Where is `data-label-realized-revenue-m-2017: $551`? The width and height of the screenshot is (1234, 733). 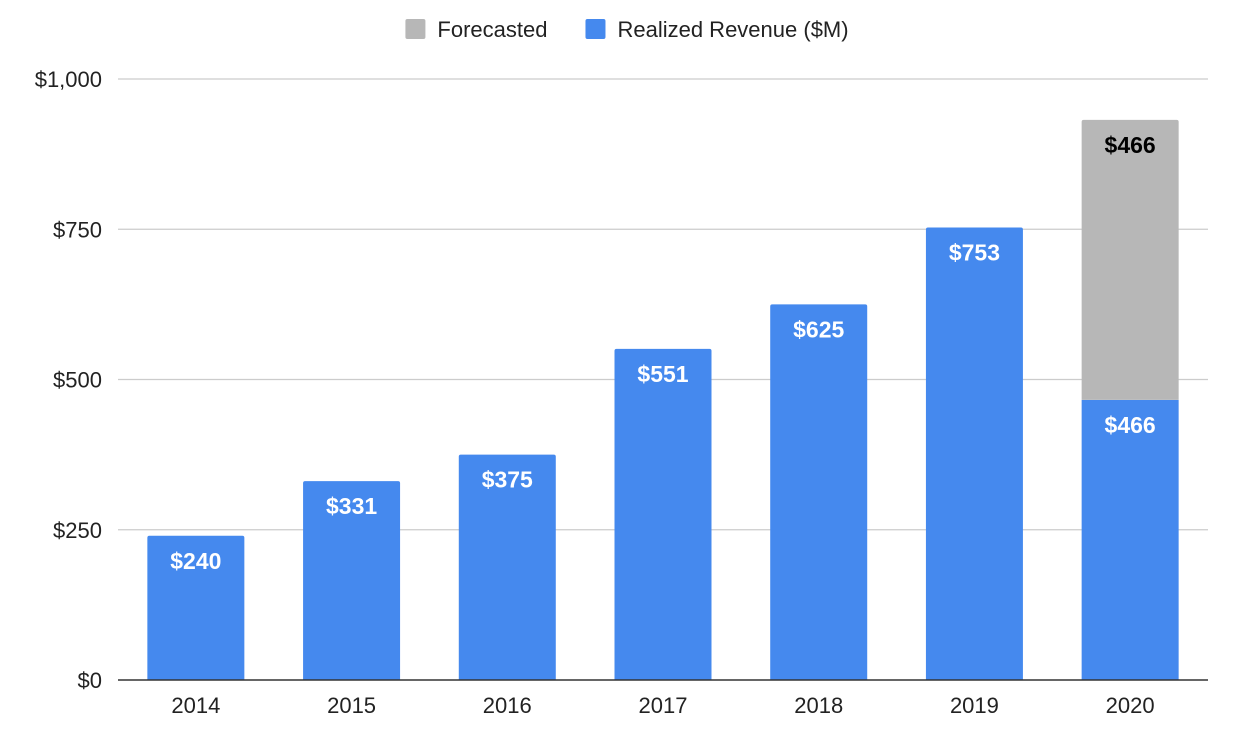 data-label-realized-revenue-m-2017: $551 is located at coordinates (662, 374).